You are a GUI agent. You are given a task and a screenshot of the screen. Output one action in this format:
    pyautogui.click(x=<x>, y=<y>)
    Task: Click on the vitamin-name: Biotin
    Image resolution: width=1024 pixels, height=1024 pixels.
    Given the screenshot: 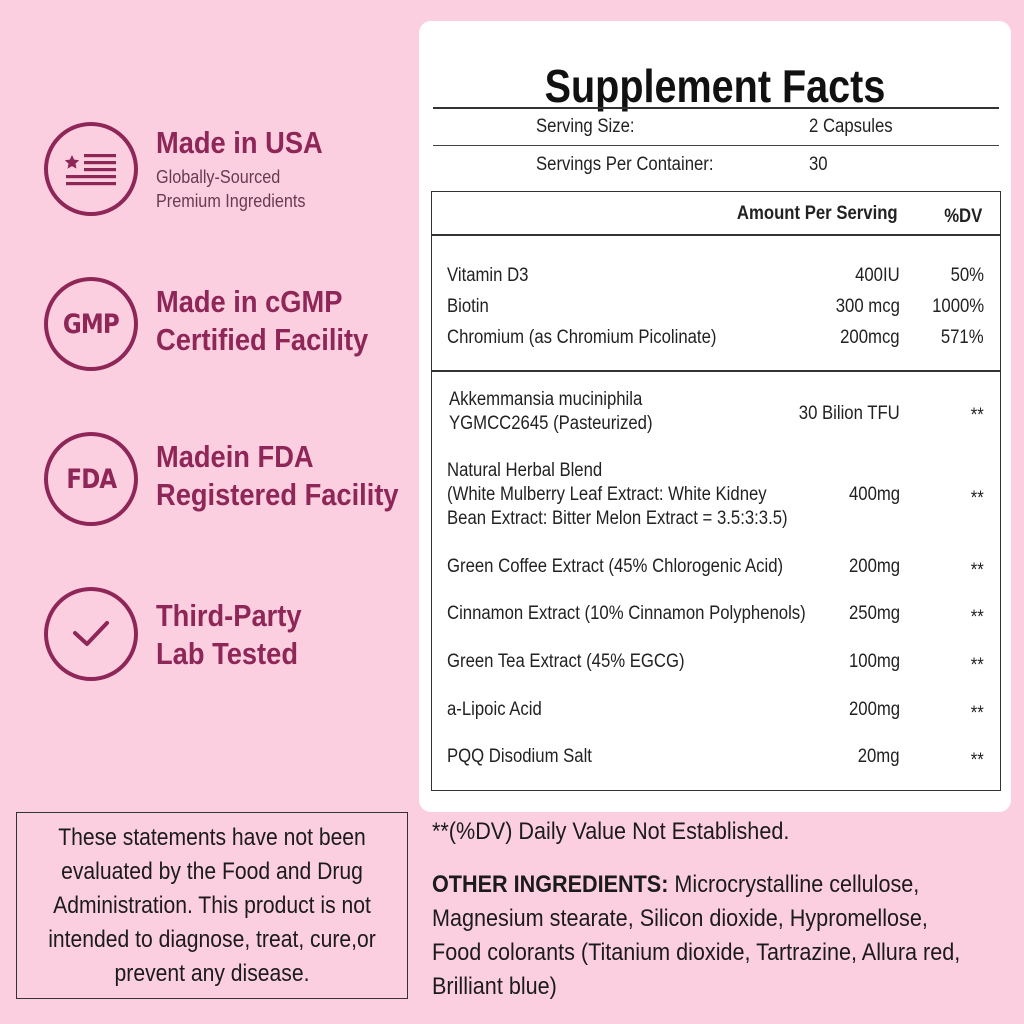 What is the action you would take?
    pyautogui.click(x=468, y=306)
    